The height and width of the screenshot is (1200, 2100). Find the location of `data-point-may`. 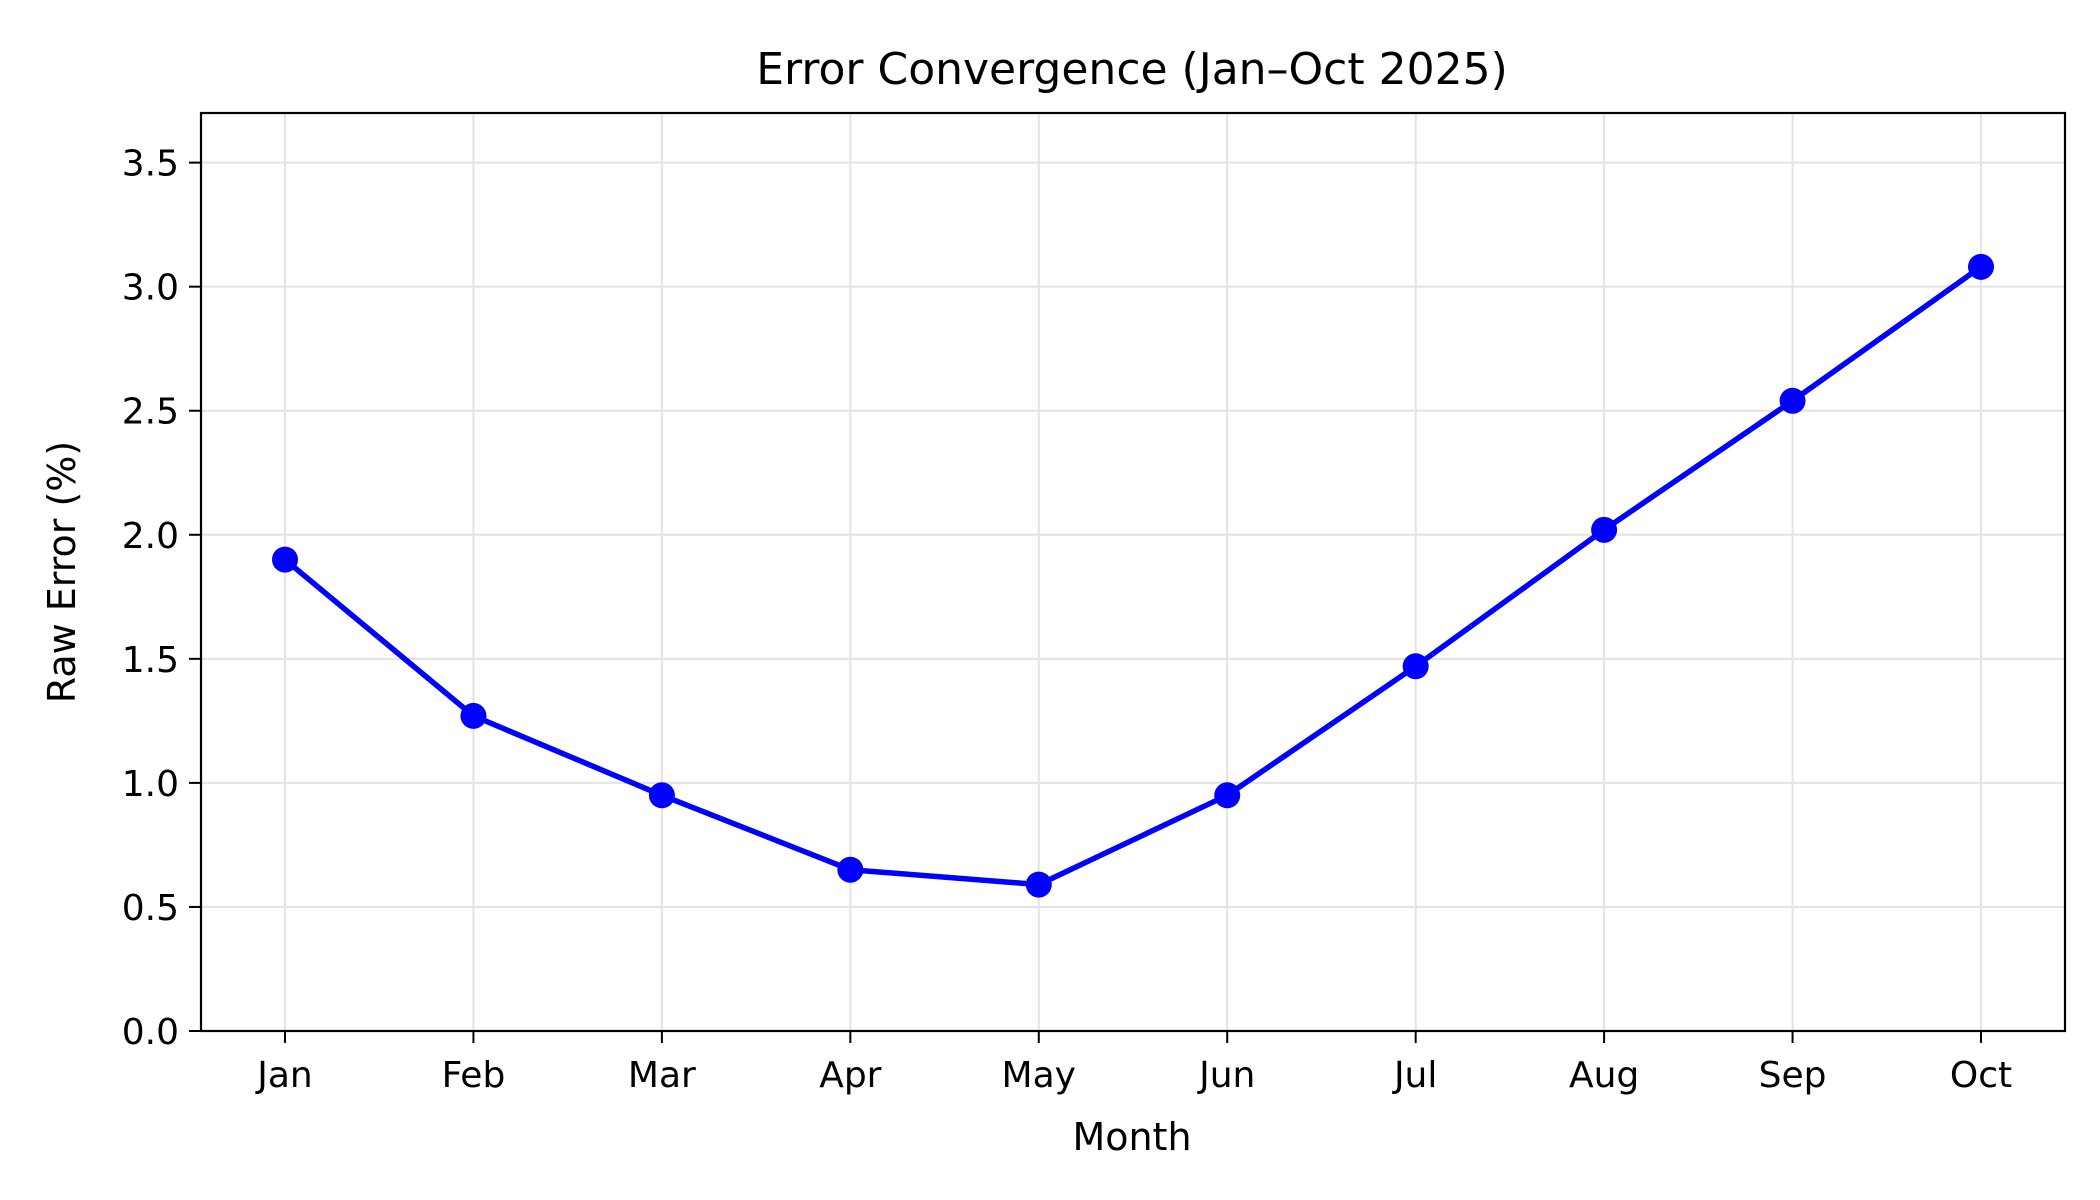

data-point-may is located at coordinates (1038, 884).